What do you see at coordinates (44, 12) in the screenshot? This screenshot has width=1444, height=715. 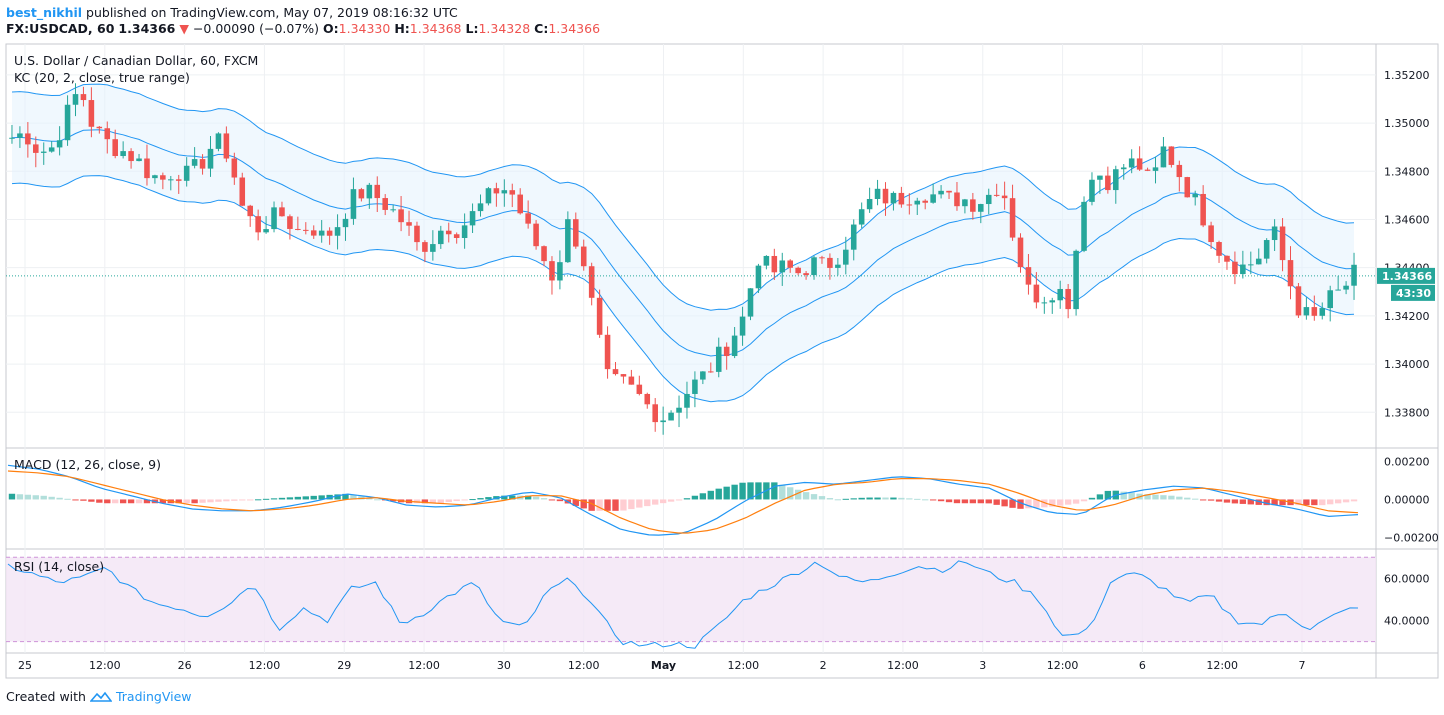 I see `author-name: best_nikhil` at bounding box center [44, 12].